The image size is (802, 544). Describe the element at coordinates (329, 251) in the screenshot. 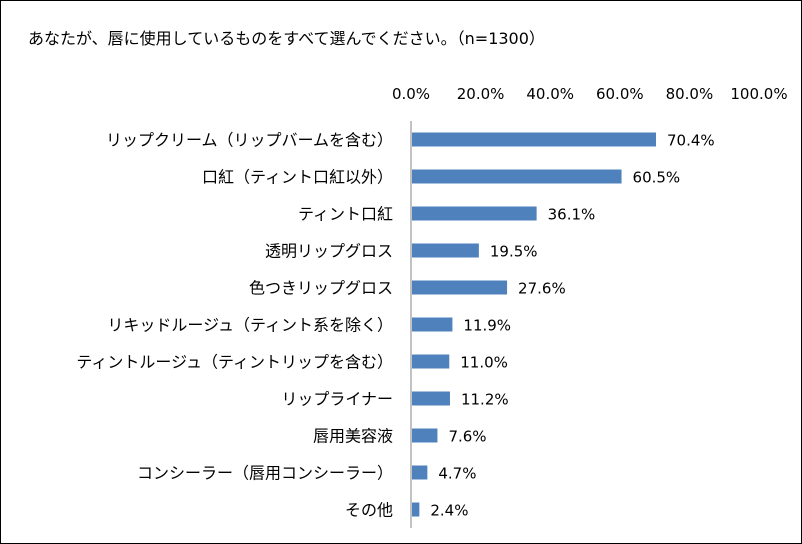

I see `category-label: 透明リップグロス` at that location.